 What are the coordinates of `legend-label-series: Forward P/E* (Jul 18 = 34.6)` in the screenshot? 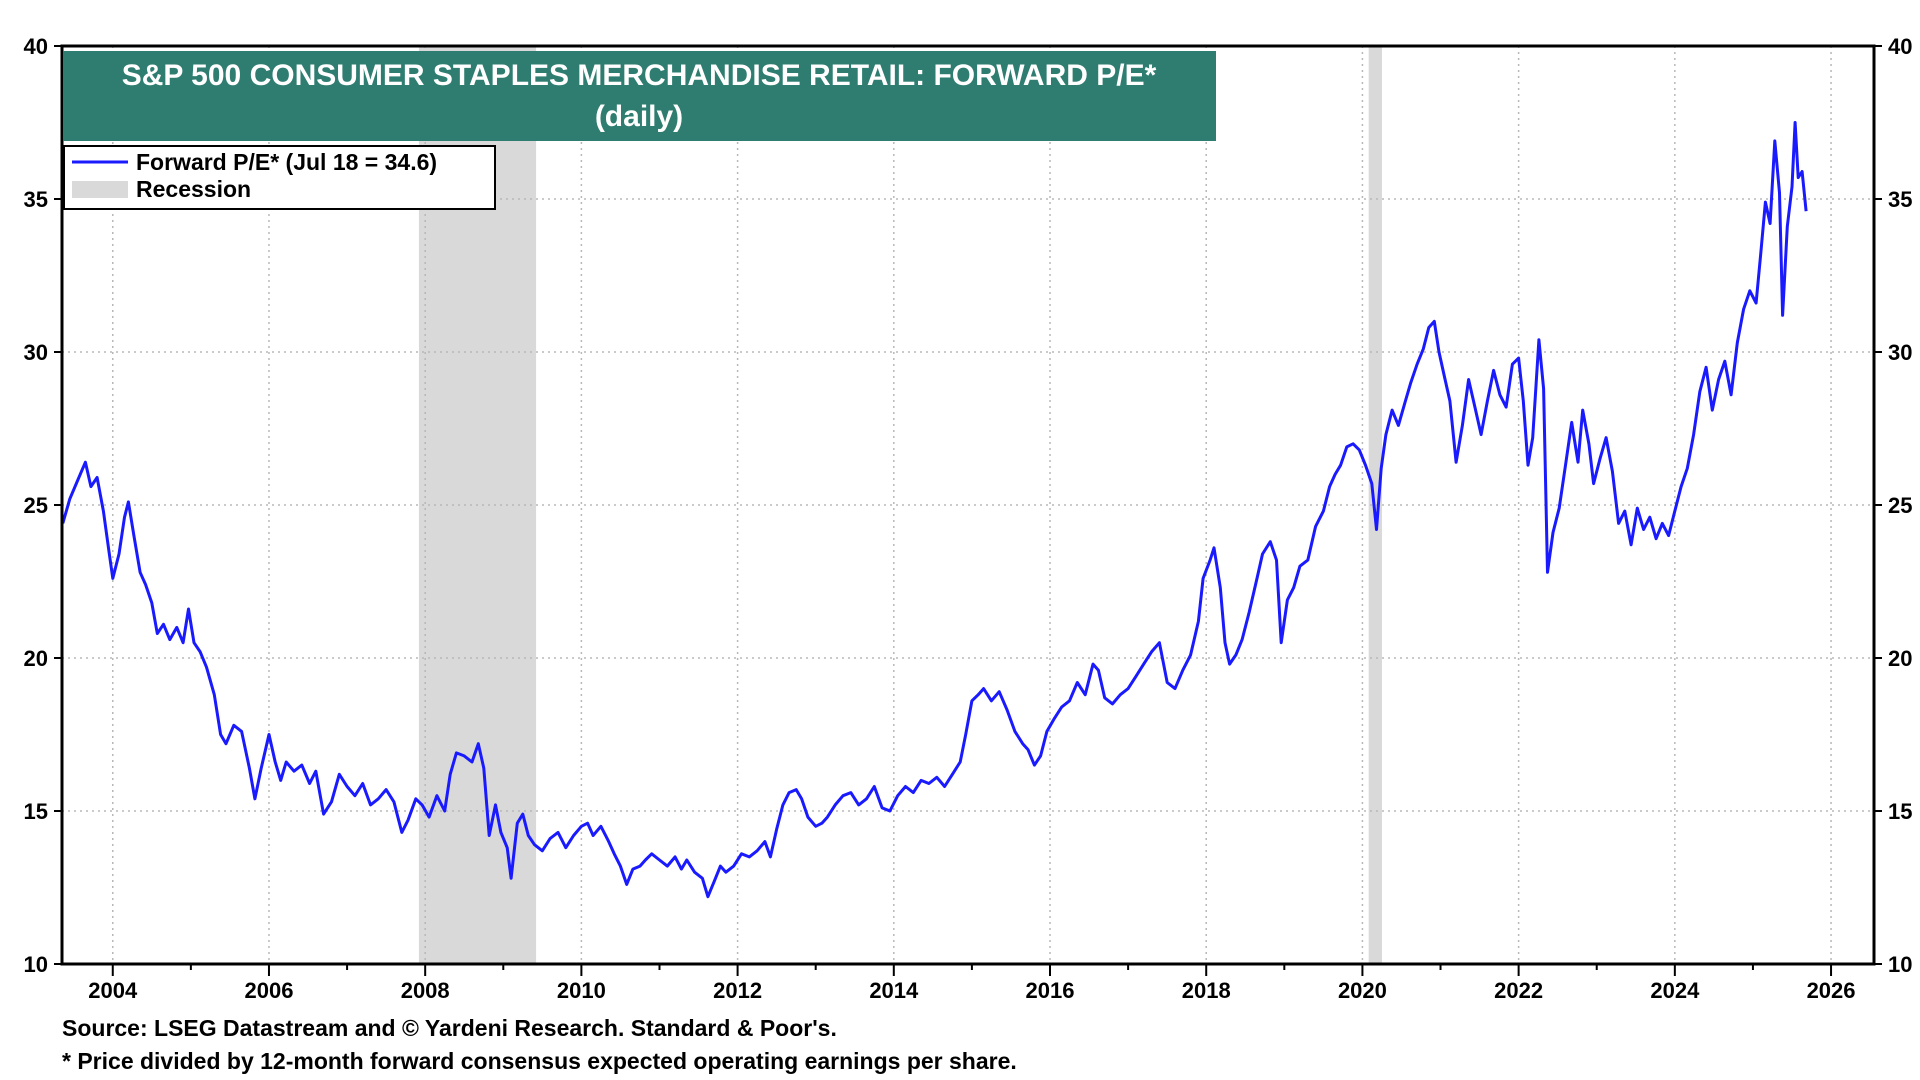 It's located at (286, 162).